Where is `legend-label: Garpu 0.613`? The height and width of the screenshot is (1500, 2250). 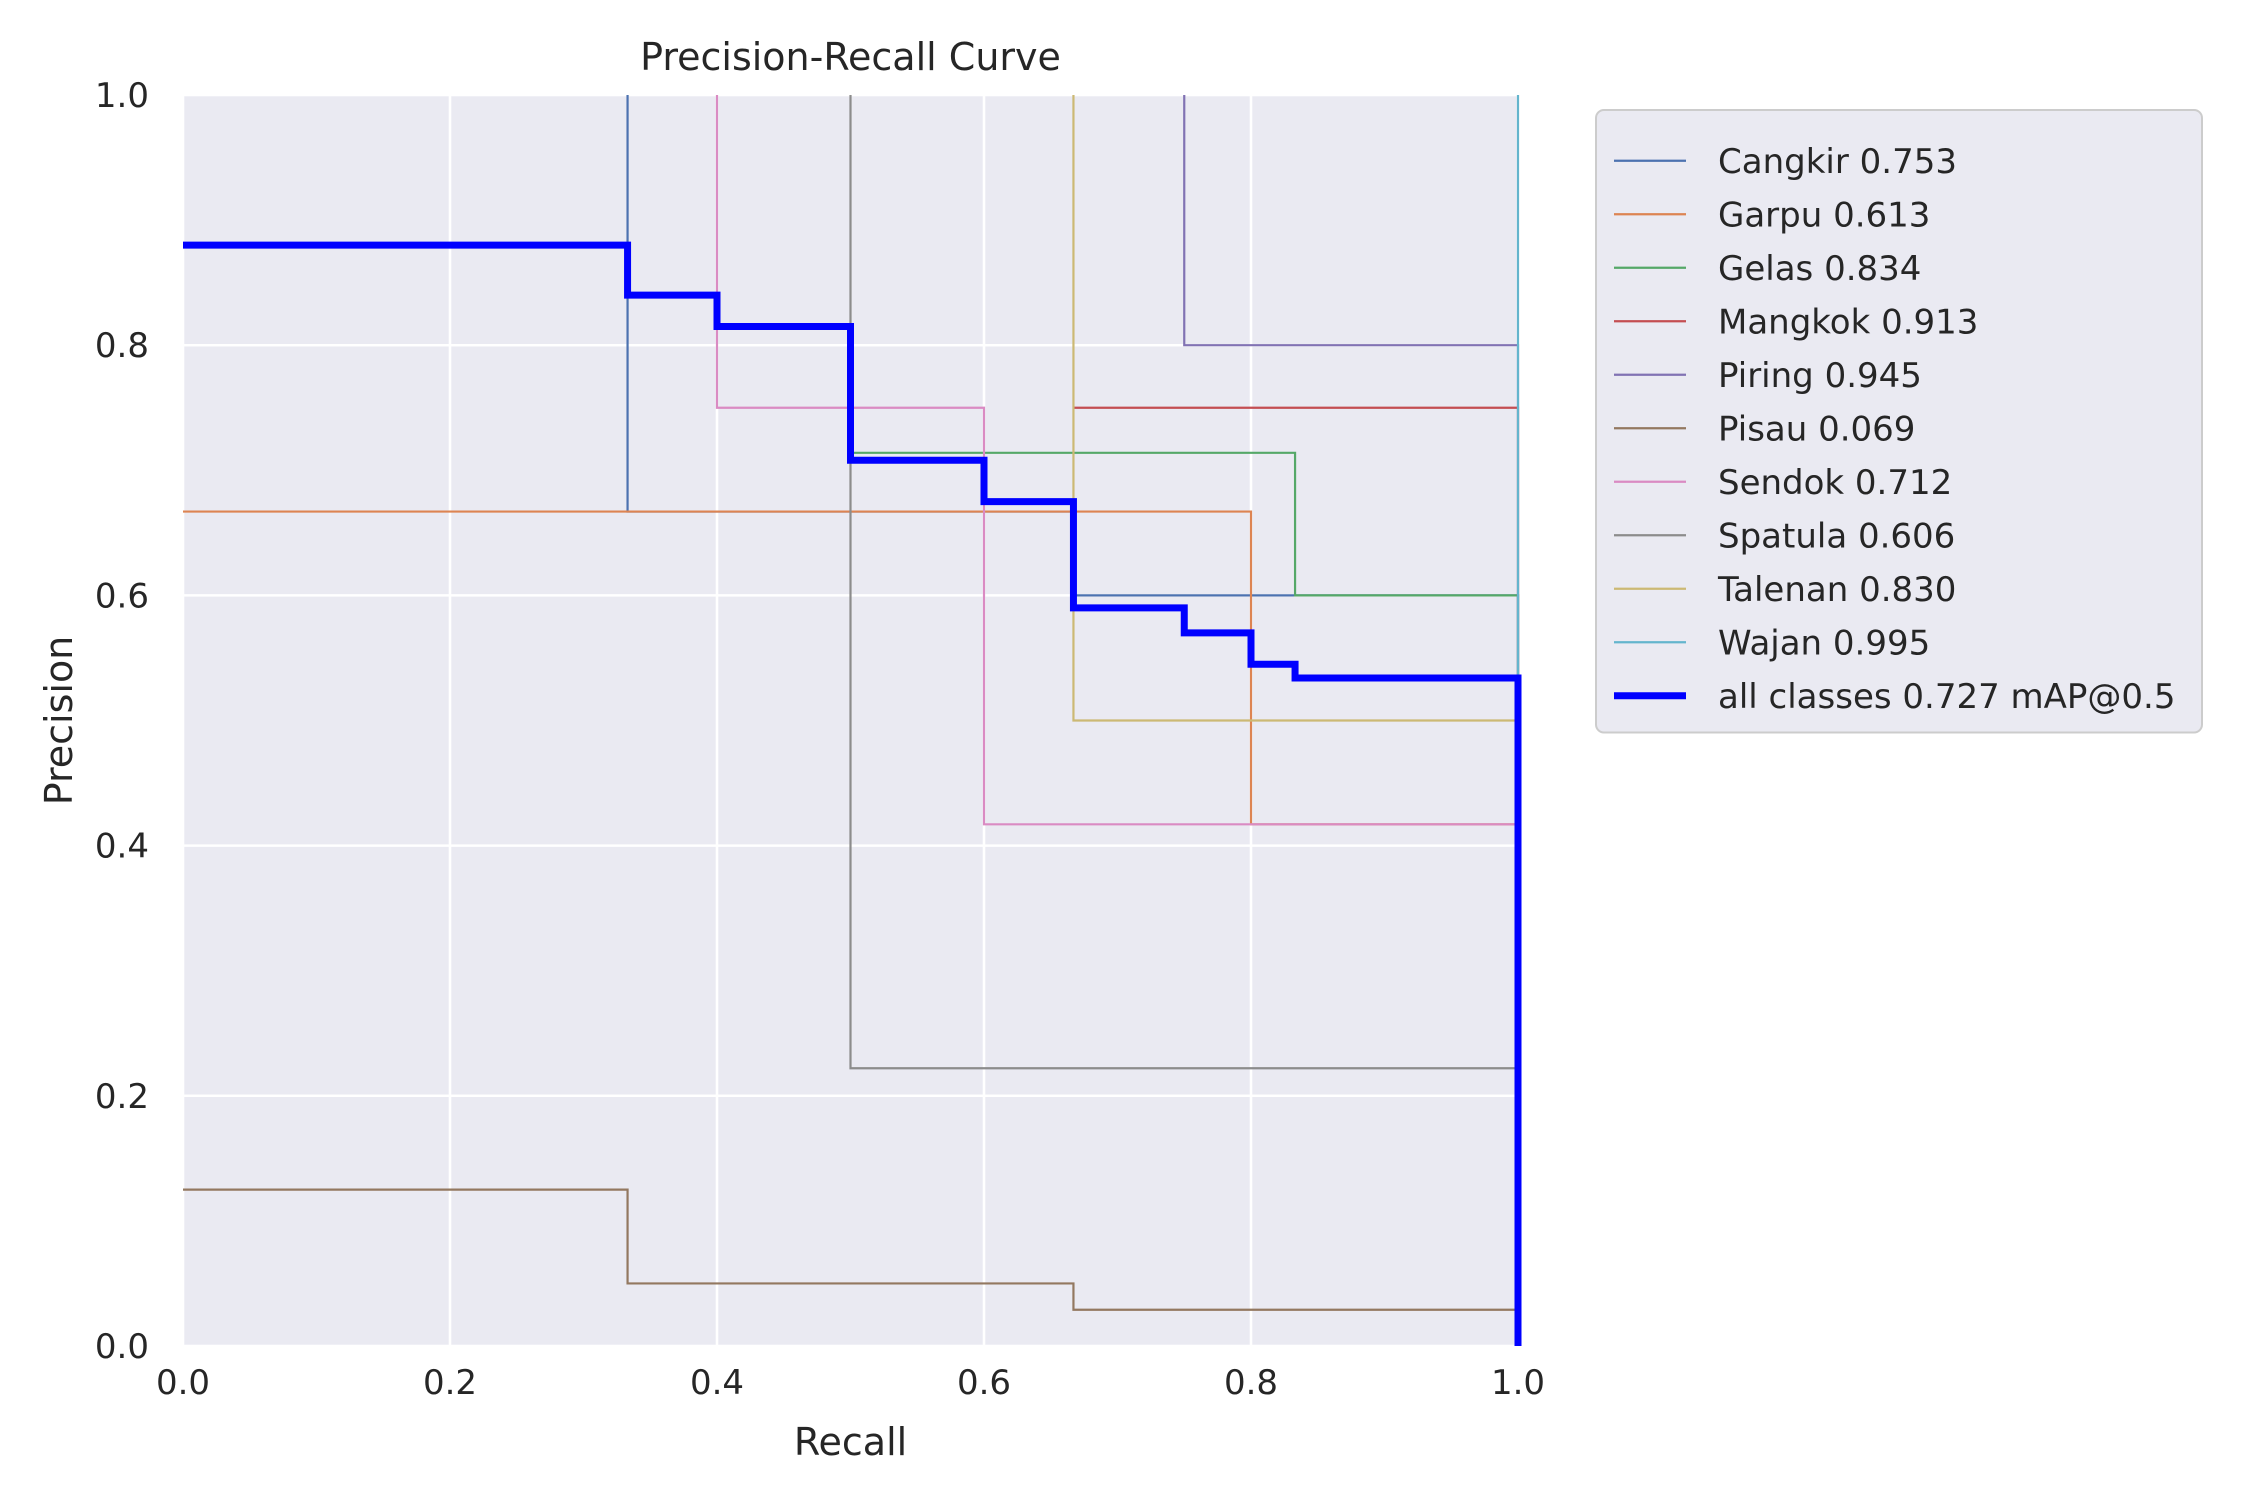
legend-label: Garpu 0.613 is located at coordinates (1824, 215).